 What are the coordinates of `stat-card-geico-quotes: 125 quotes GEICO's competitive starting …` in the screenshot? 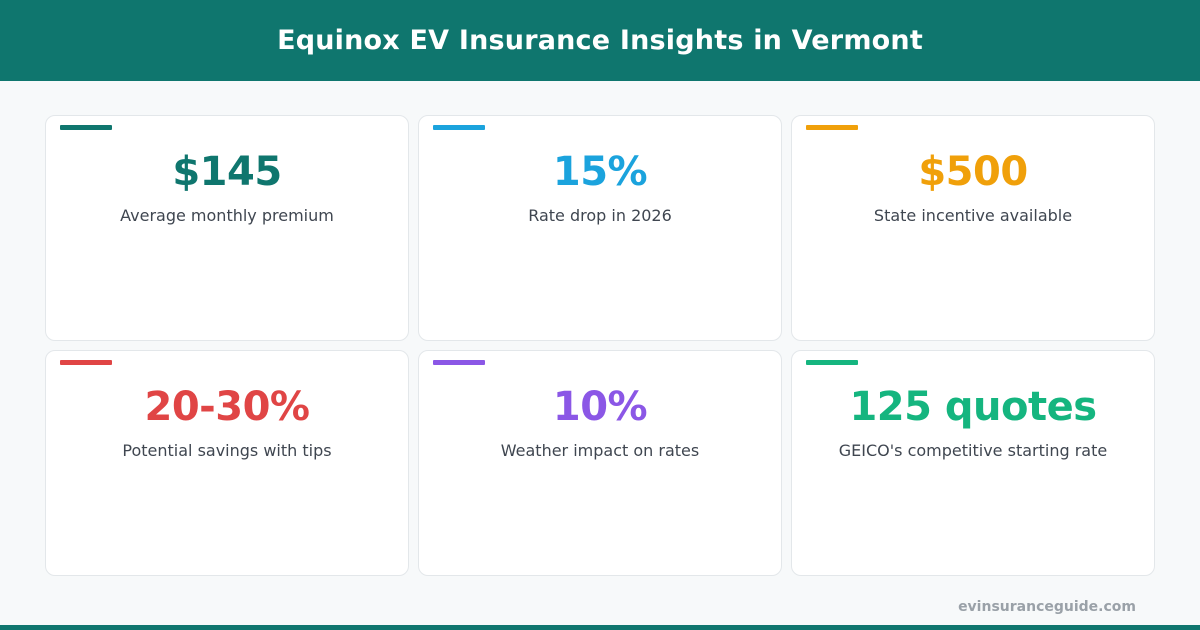 It's located at (973, 463).